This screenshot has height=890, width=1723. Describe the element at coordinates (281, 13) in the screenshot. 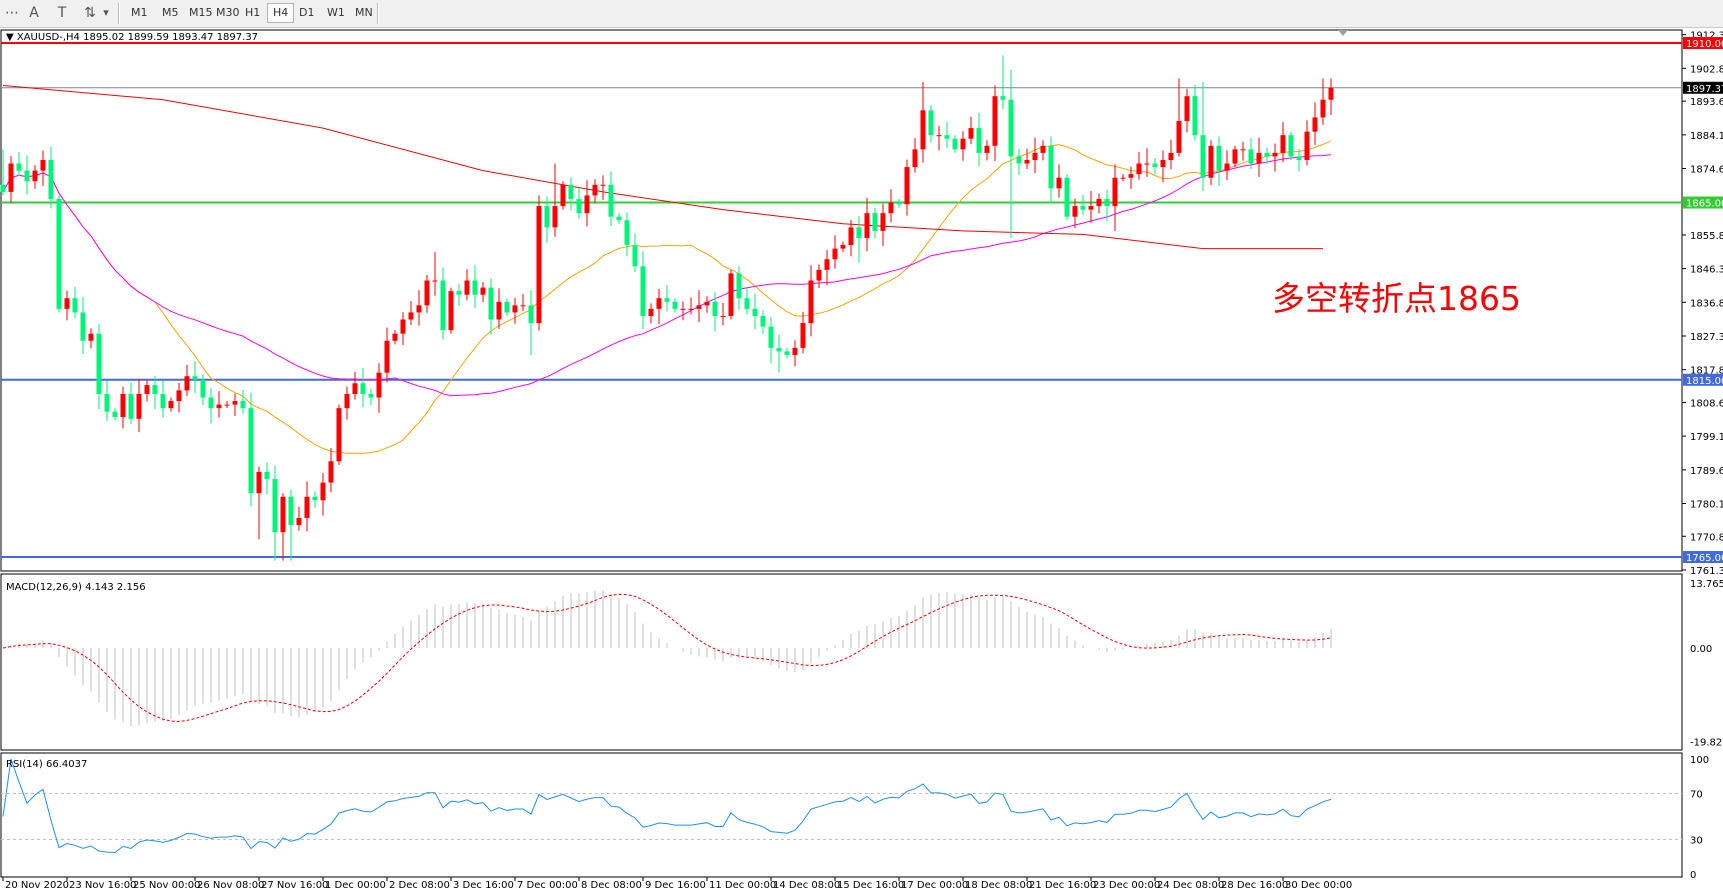

I see `timeframe-h4-button: H4` at that location.